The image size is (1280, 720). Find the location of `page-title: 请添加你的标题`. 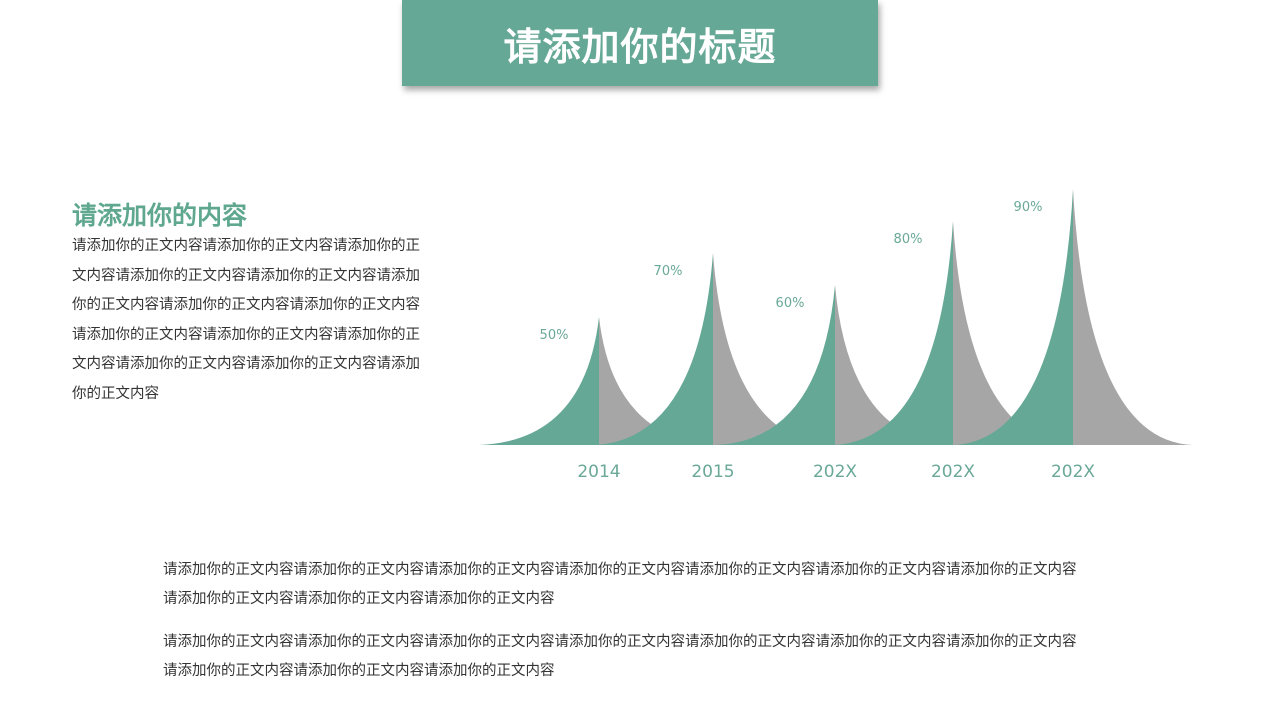

page-title: 请添加你的标题 is located at coordinates (640, 46).